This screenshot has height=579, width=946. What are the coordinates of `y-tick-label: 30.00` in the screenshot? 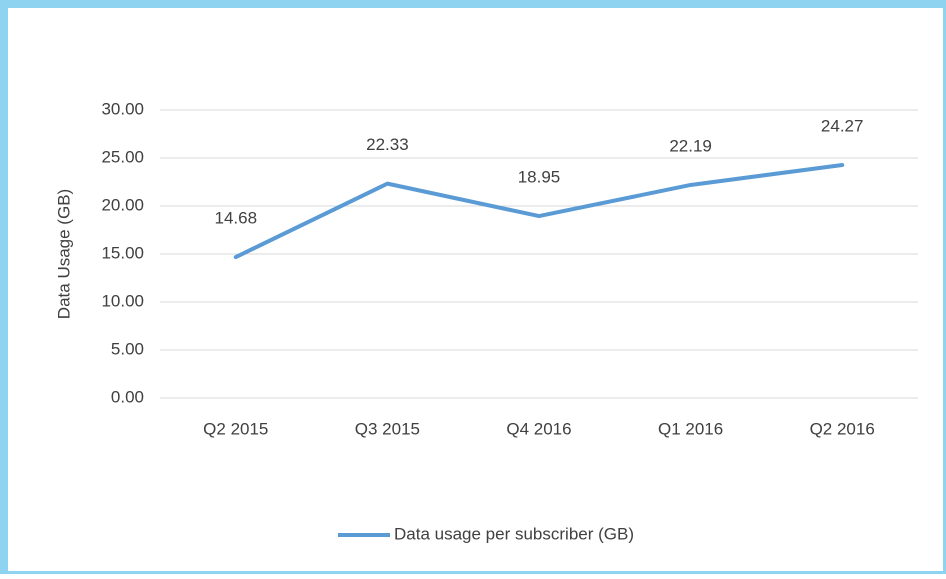 It's located at (122, 108).